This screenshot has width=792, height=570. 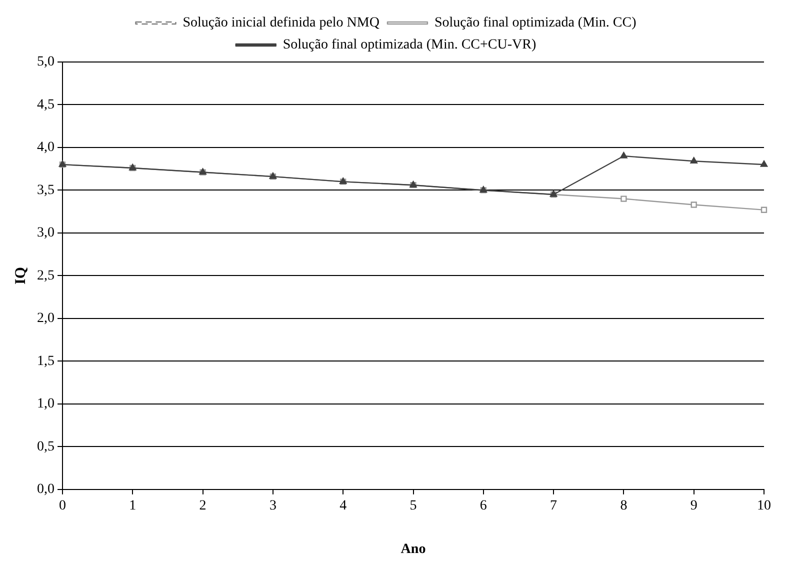 I want to click on legend-label: Solução final optimizada (Min. CC+CU-VR), so click(x=409, y=45).